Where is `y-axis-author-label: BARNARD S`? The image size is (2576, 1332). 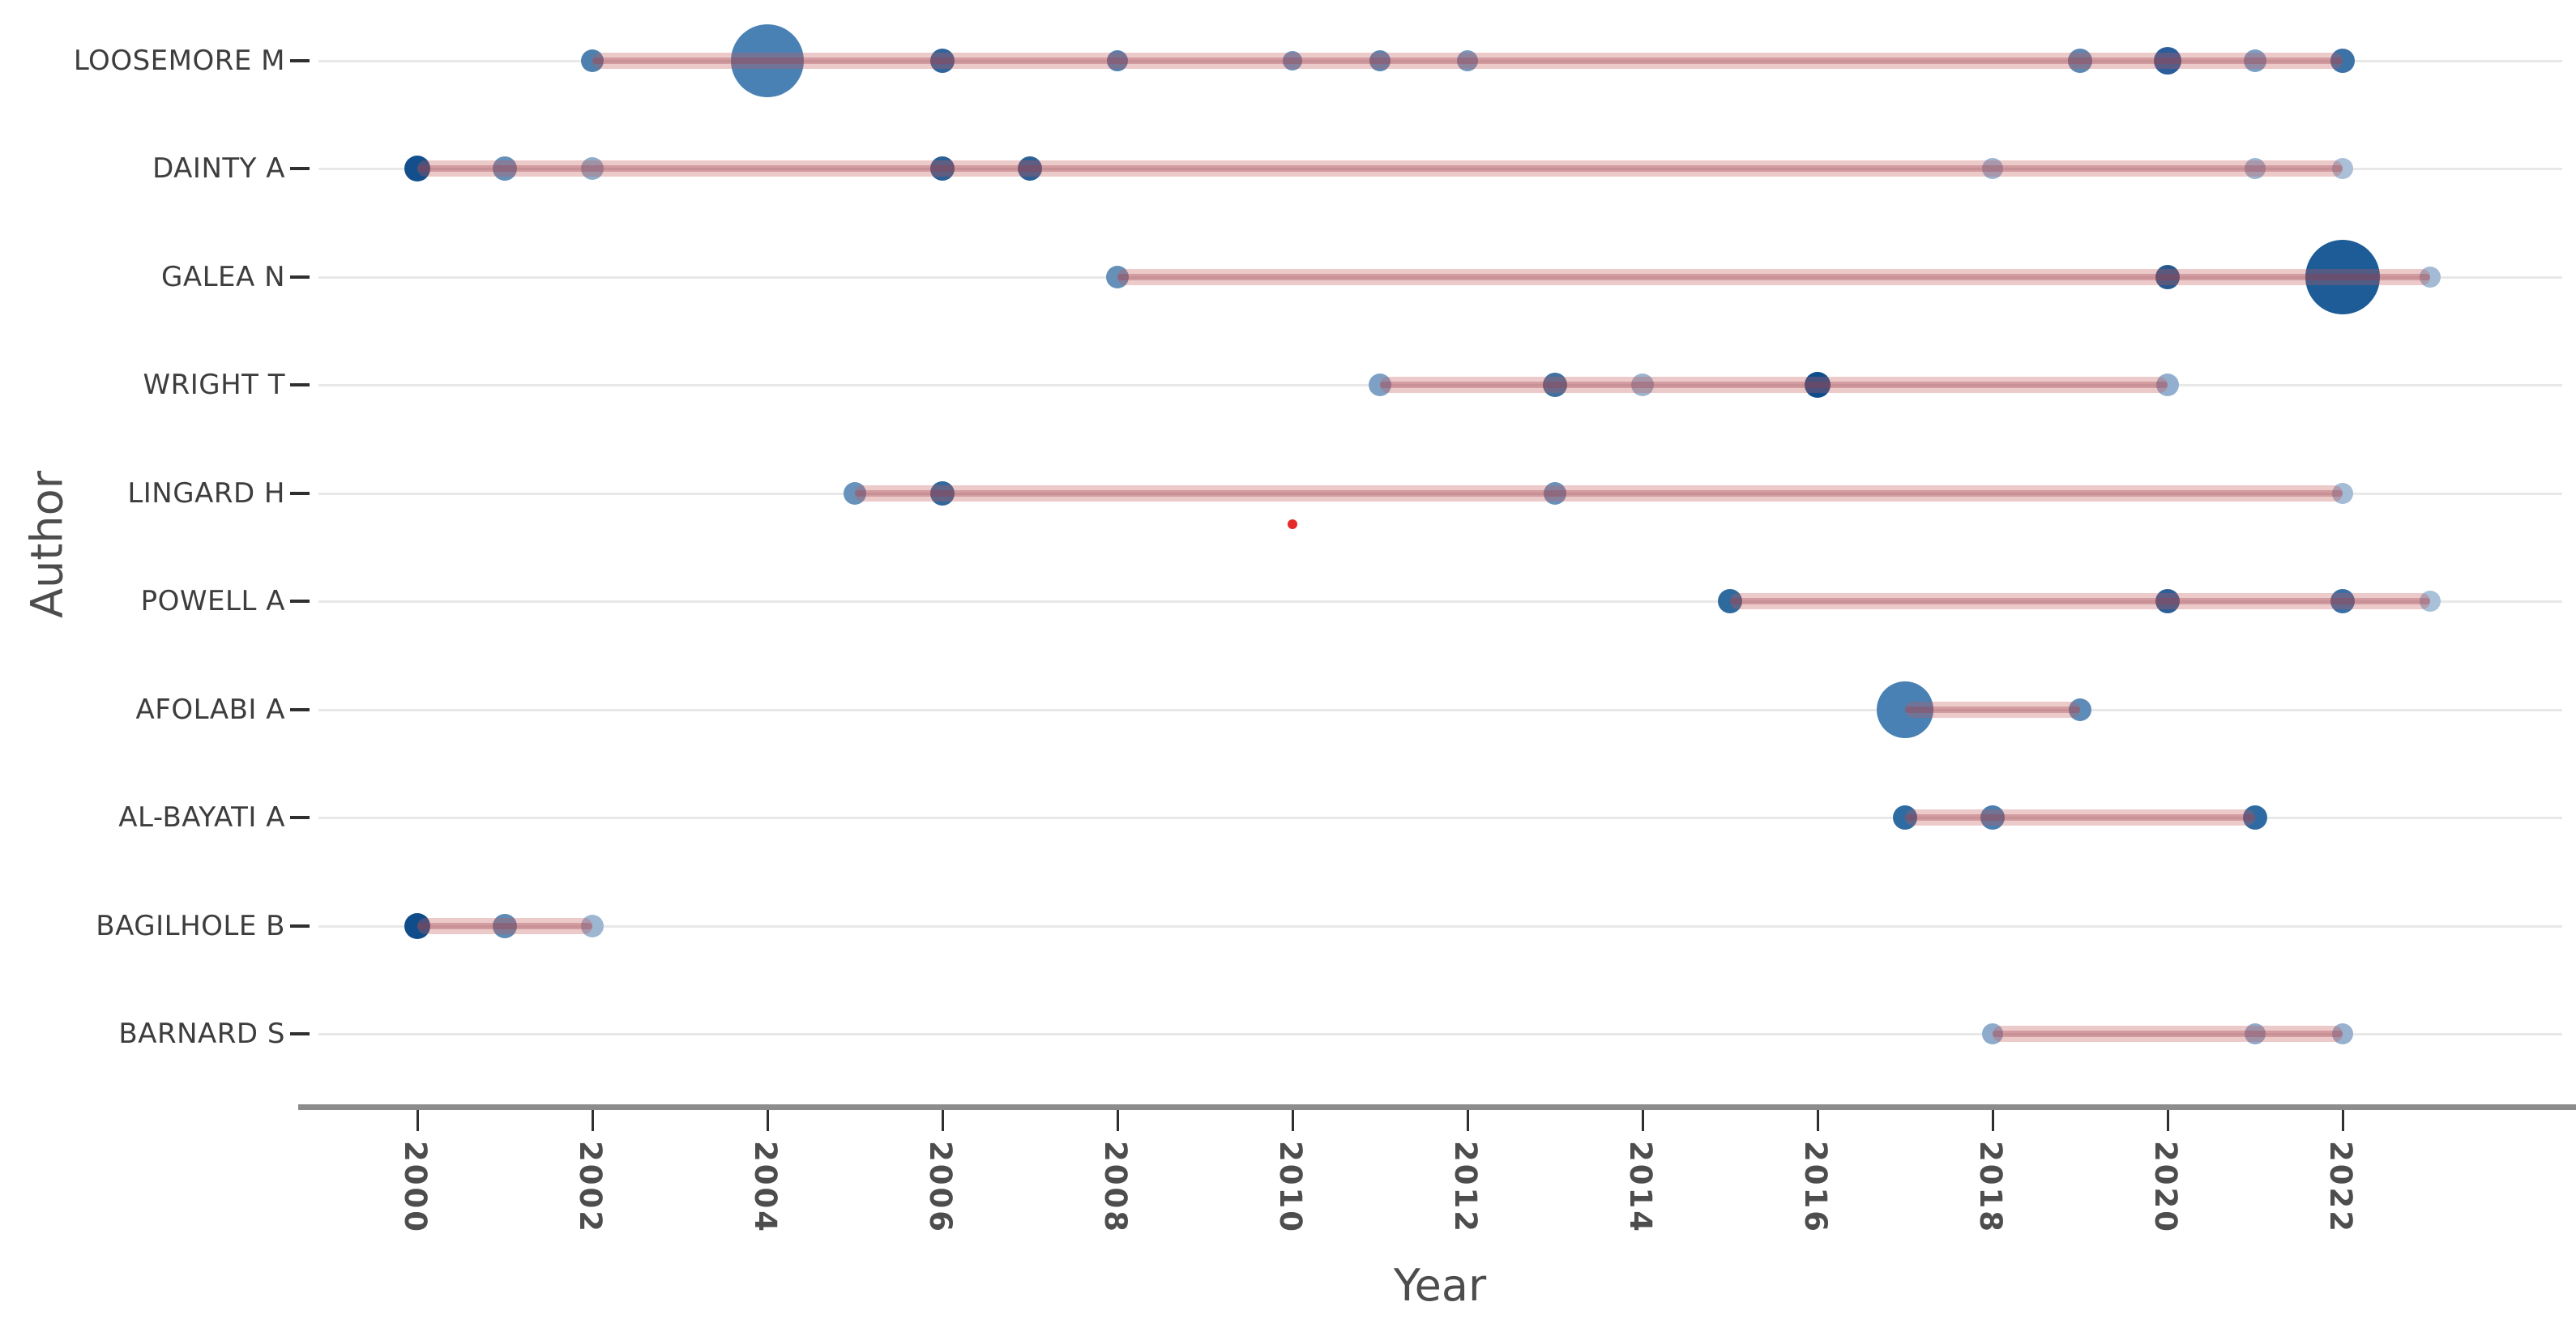
y-axis-author-label: BARNARD S is located at coordinates (201, 1034).